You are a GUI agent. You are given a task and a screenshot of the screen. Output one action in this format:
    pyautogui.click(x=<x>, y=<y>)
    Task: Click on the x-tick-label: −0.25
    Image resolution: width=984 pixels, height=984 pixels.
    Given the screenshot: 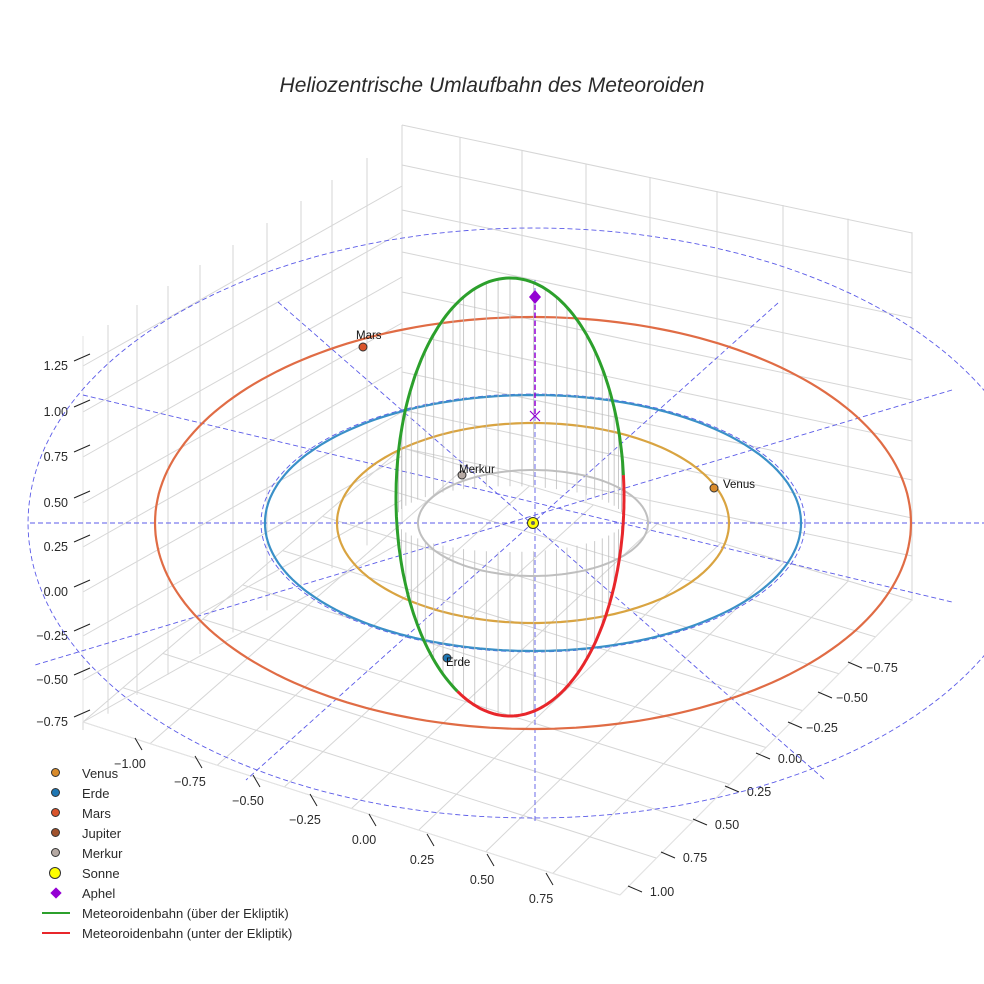 What is the action you would take?
    pyautogui.click(x=305, y=820)
    